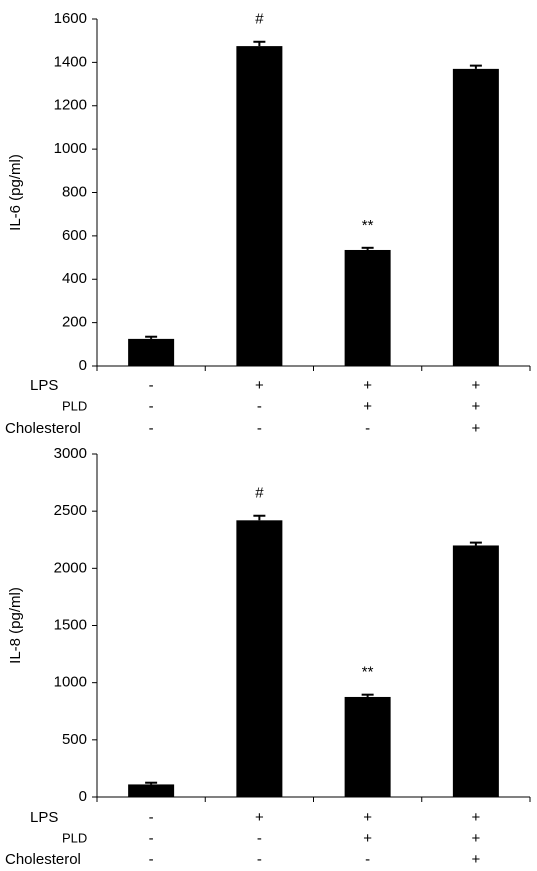 Image resolution: width=537 pixels, height=871 pixels. Describe the element at coordinates (70, 624) in the screenshot. I see `y-tick-label: 1500` at that location.